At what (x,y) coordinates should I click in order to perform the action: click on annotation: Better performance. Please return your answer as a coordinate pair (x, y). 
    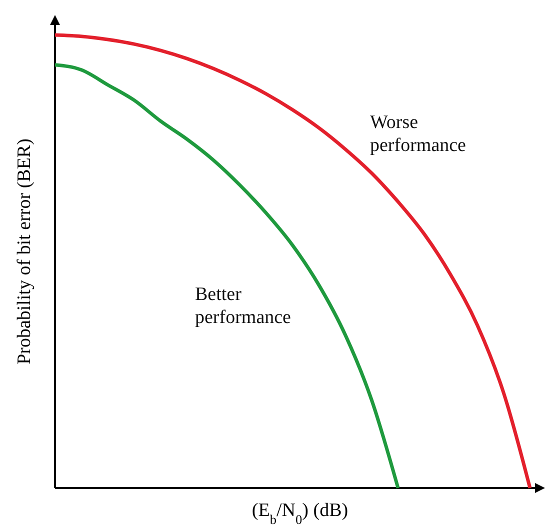
    Looking at the image, I should click on (243, 306).